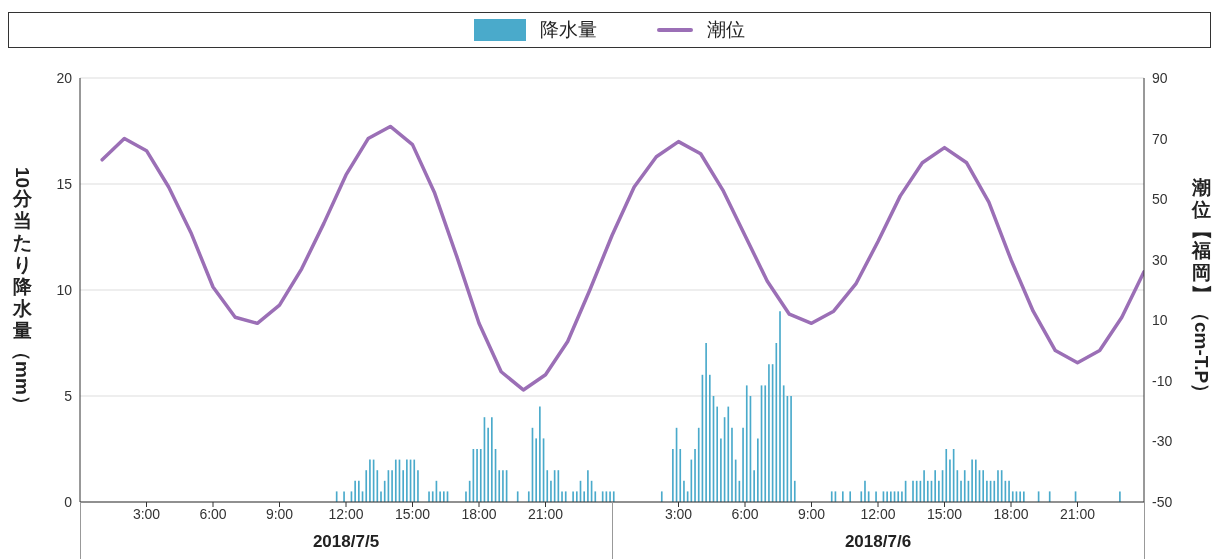  What do you see at coordinates (1201, 290) in the screenshot?
I see `y2-axis-title: 潮位【福岡】（cm-T.P）` at bounding box center [1201, 290].